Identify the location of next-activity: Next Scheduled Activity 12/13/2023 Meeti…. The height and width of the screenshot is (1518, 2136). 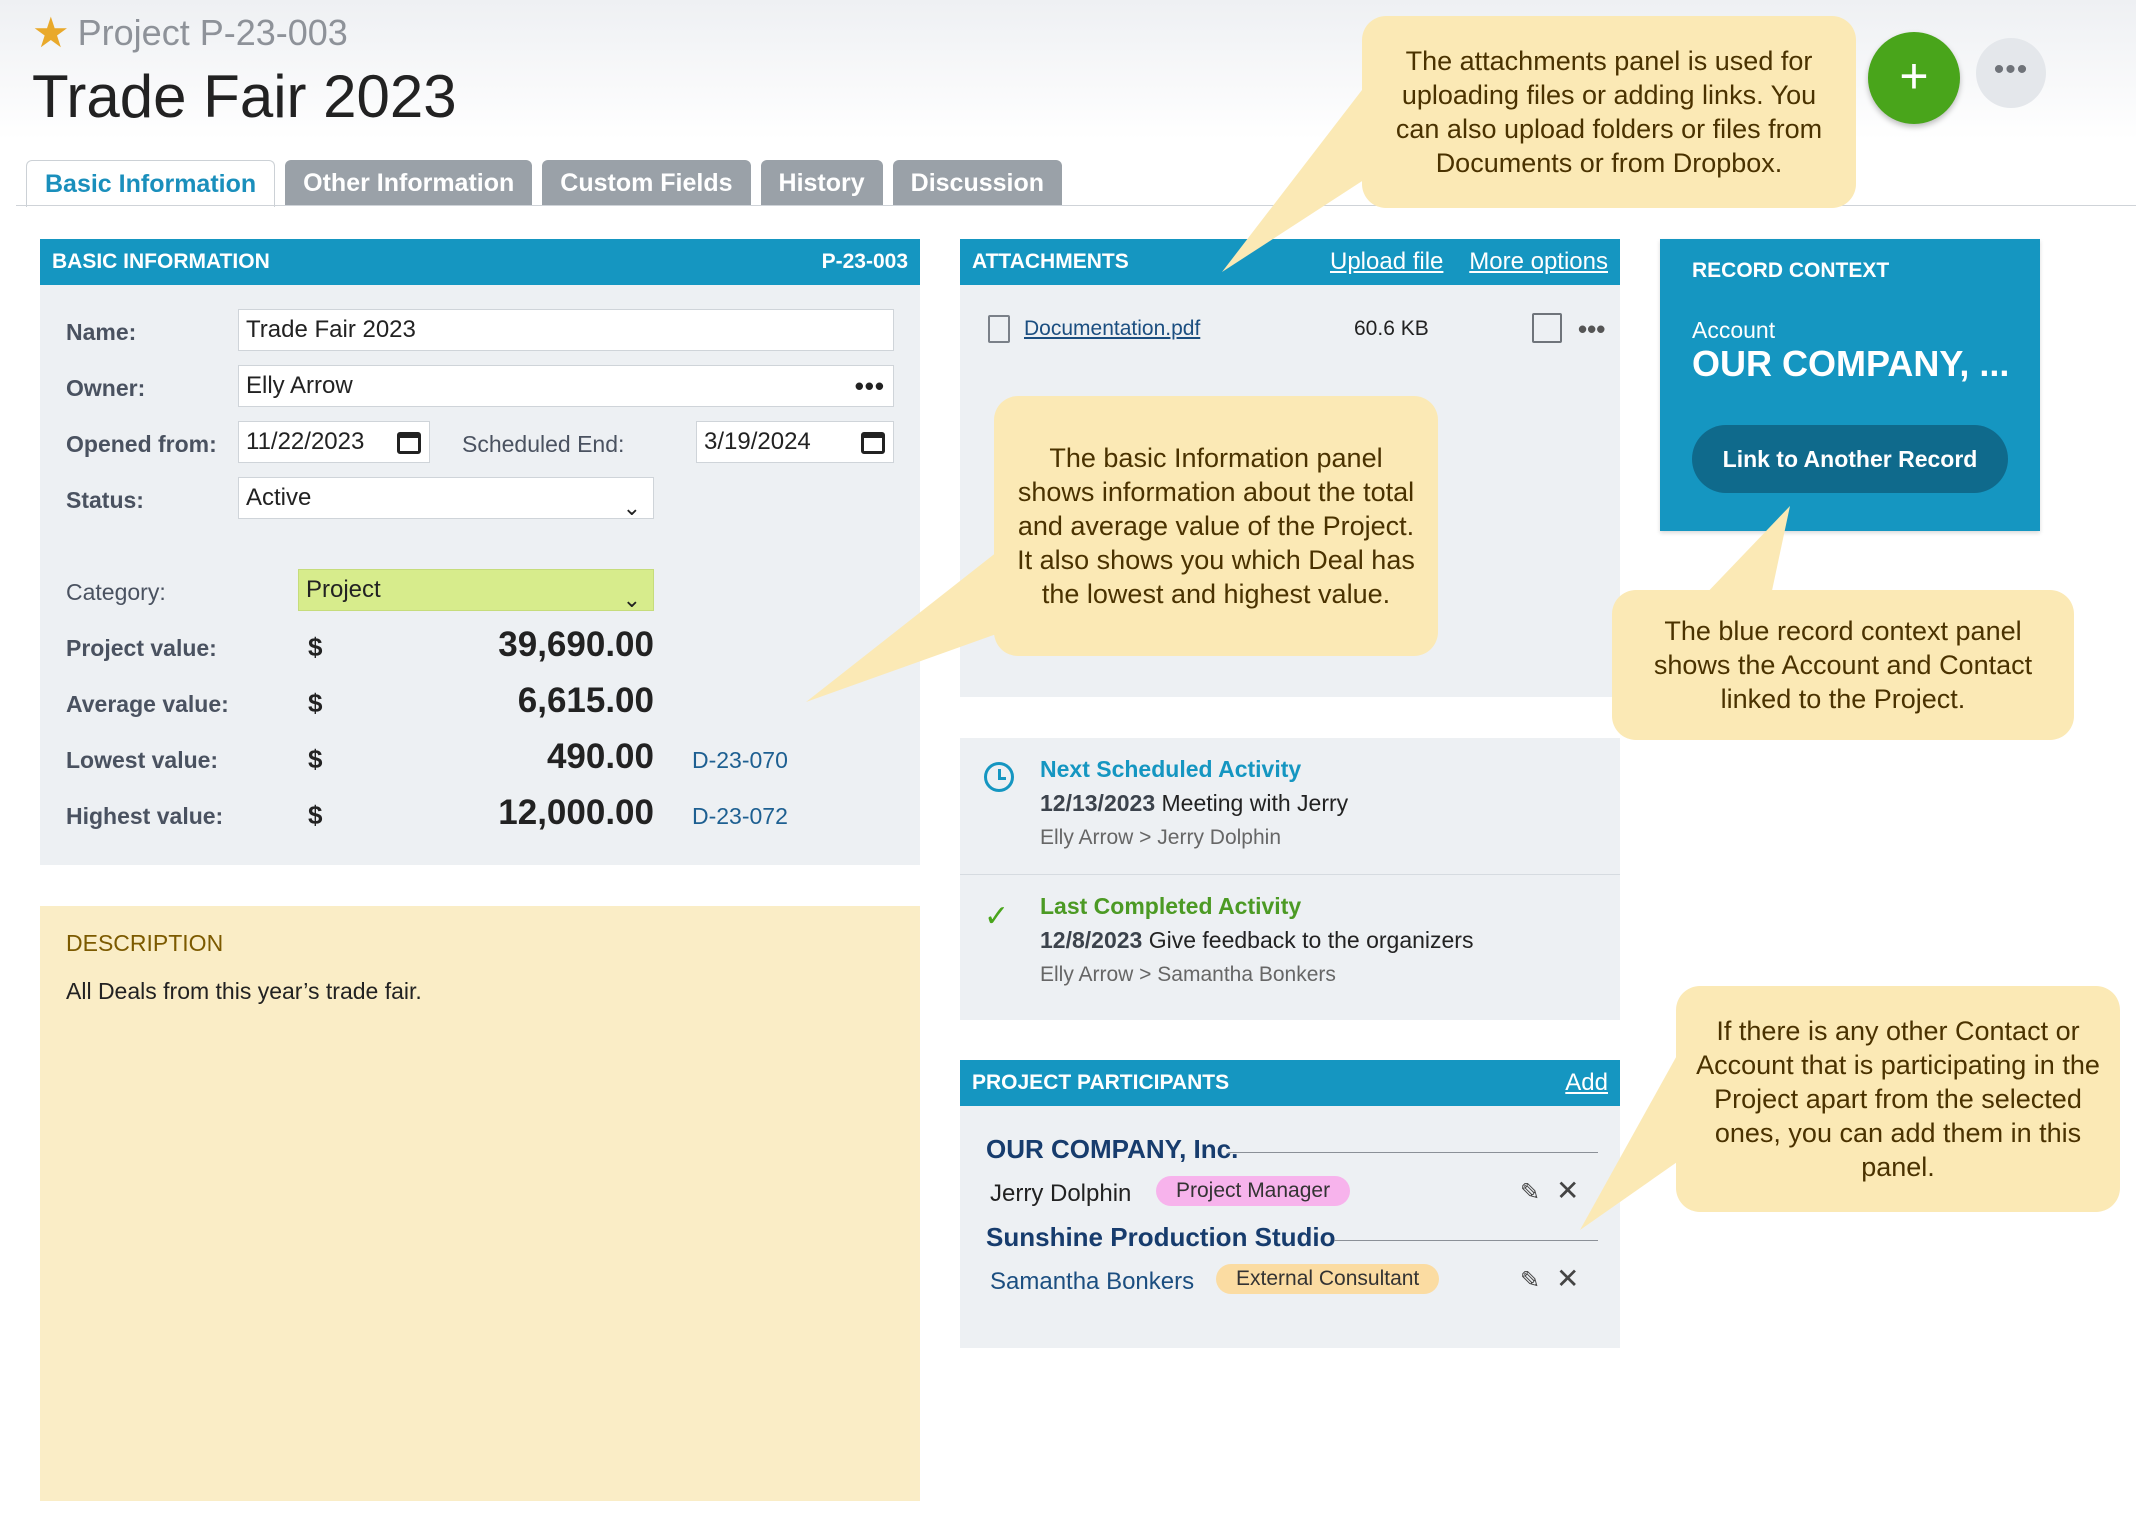
(1290, 806).